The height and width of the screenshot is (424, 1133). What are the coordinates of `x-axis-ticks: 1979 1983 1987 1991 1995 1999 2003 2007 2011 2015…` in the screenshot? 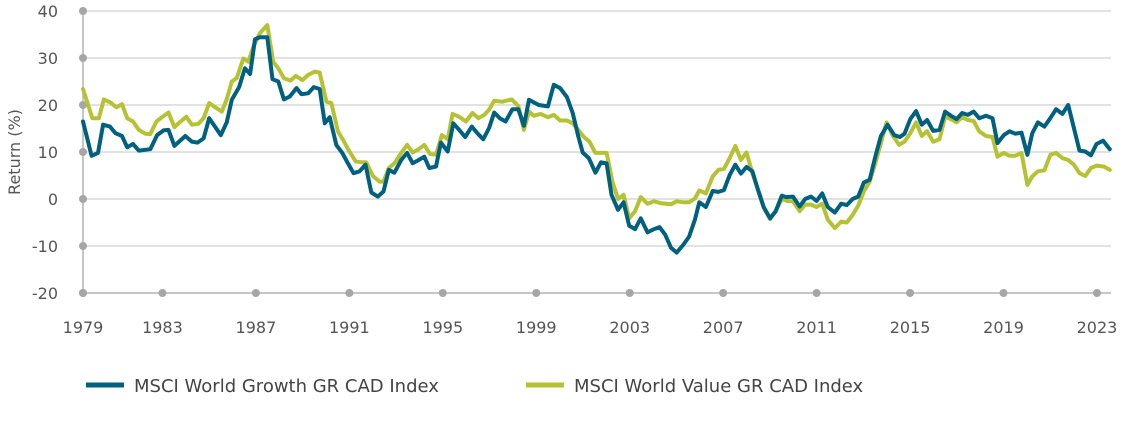 It's located at (590, 327).